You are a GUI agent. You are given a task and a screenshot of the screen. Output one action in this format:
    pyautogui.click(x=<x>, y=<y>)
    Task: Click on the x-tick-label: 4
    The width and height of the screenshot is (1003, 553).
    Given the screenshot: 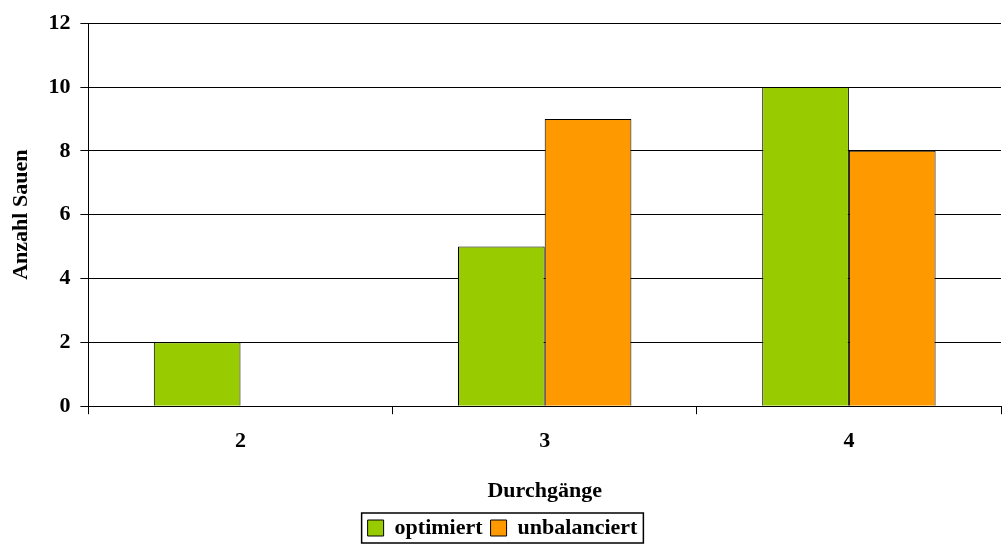 What is the action you would take?
    pyautogui.click(x=849, y=440)
    